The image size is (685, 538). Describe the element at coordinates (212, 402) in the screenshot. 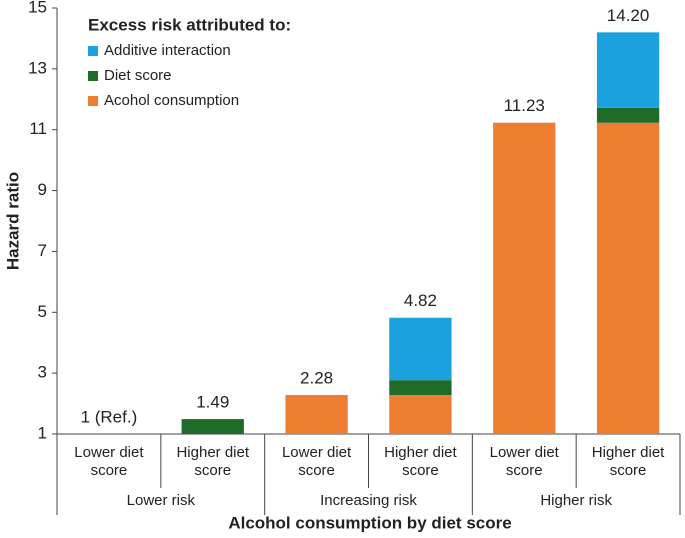

I see `value-label: 1.49` at that location.